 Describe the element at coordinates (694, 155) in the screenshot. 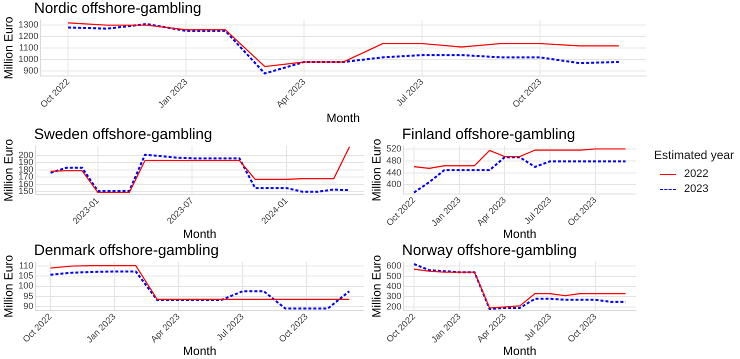

I see `legend-title: Estimated year` at that location.